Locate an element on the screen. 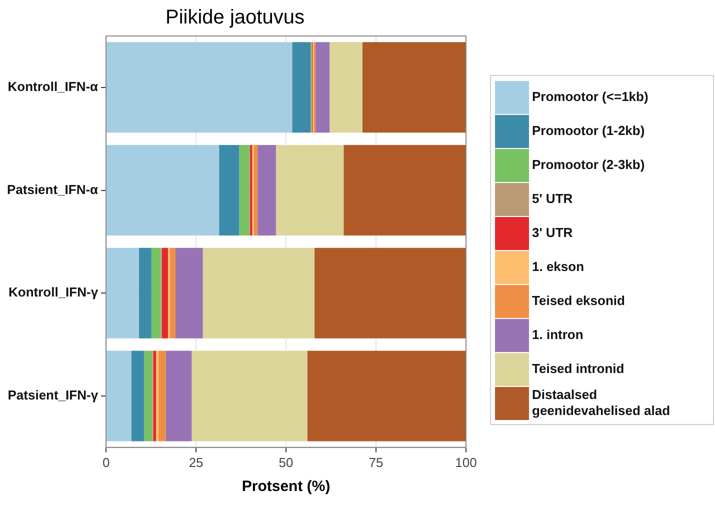  x-tick-label: 75 is located at coordinates (376, 462).